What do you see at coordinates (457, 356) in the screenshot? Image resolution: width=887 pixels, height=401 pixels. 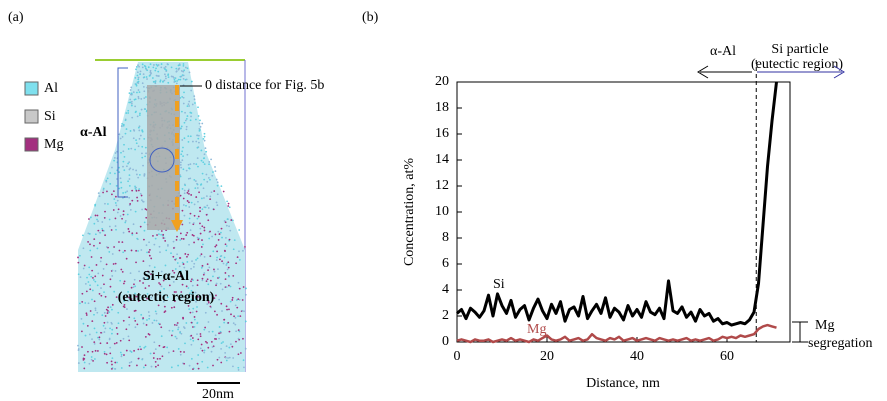 I see `x-tick-label: 0` at bounding box center [457, 356].